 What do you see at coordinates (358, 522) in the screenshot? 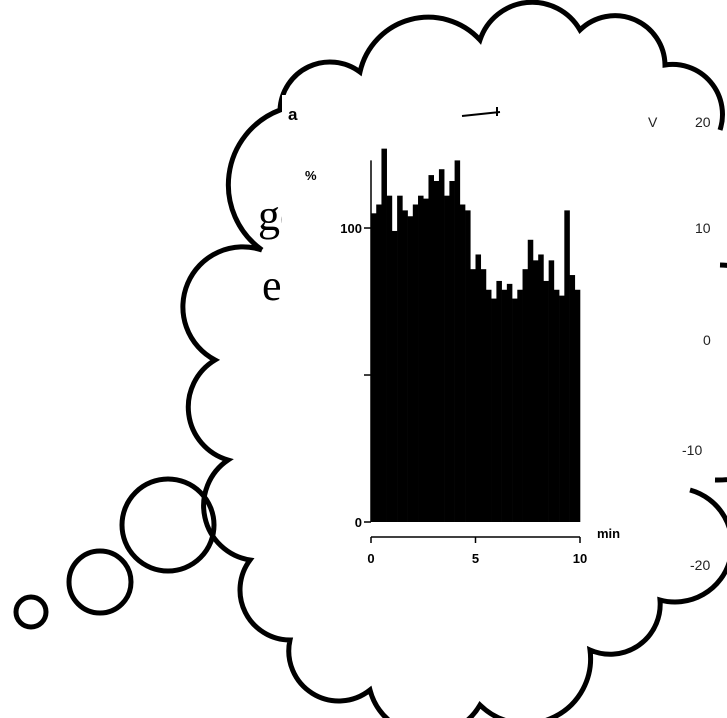
I see `y-tick-label: 0` at bounding box center [358, 522].